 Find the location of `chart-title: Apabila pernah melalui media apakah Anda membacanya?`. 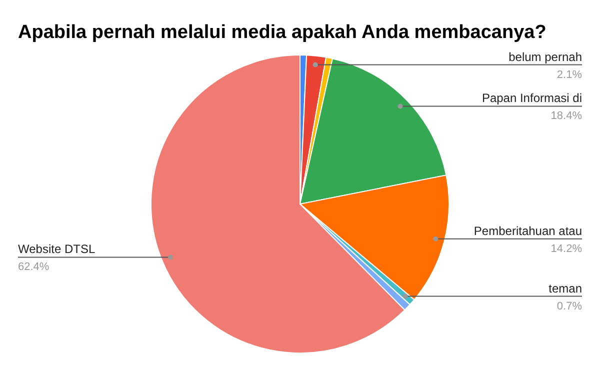

chart-title: Apabila pernah melalui media apakah Anda membacanya? is located at coordinates (282, 32).